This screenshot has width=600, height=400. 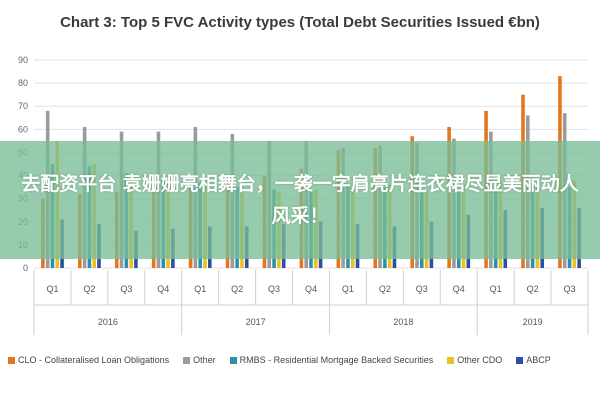 I want to click on y-tick-label: 80, so click(x=23, y=83).